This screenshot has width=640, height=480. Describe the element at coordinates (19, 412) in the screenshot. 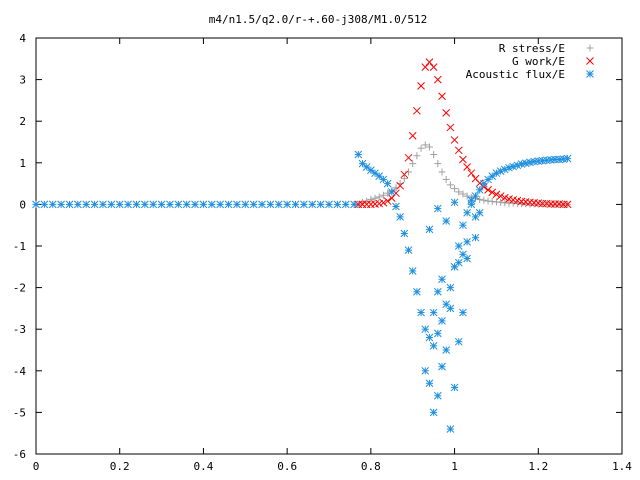

I see `y-tick-label: -5` at that location.